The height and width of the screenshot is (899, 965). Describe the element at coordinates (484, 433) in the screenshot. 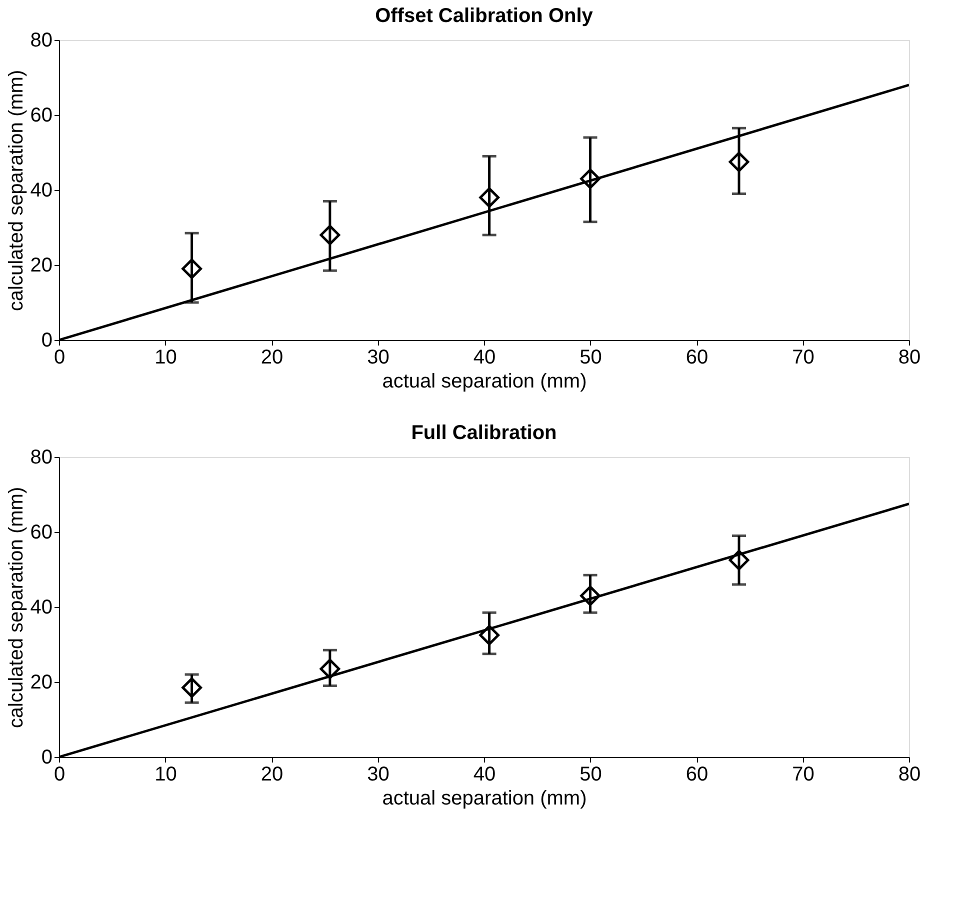

I see `chart-title: Full Calibration` at that location.